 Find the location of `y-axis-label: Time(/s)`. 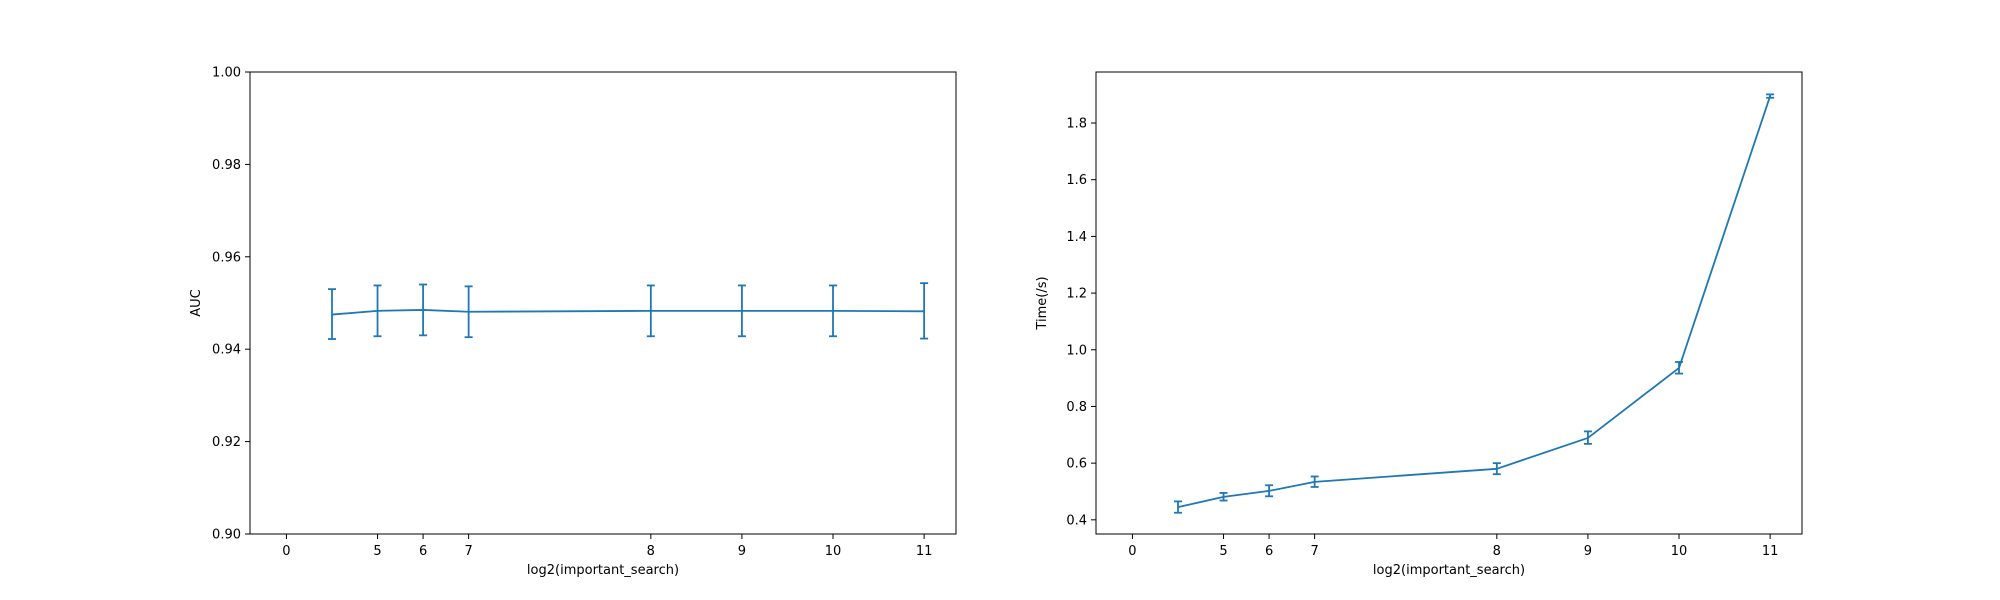

y-axis-label: Time(/s) is located at coordinates (1042, 303).